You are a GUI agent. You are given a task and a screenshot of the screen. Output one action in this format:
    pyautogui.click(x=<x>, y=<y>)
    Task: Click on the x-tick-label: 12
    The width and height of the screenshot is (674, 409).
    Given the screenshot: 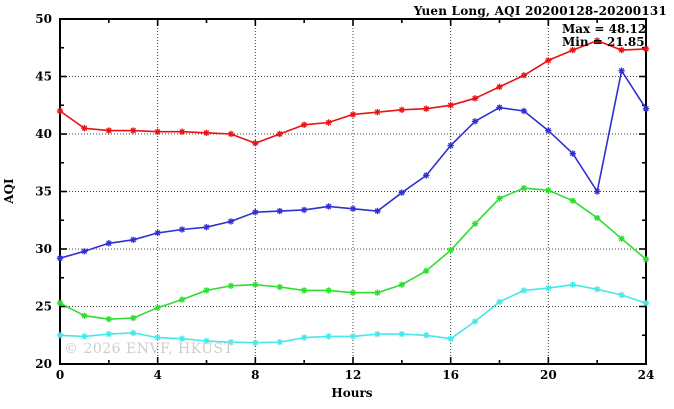 What is the action you would take?
    pyautogui.click(x=353, y=375)
    